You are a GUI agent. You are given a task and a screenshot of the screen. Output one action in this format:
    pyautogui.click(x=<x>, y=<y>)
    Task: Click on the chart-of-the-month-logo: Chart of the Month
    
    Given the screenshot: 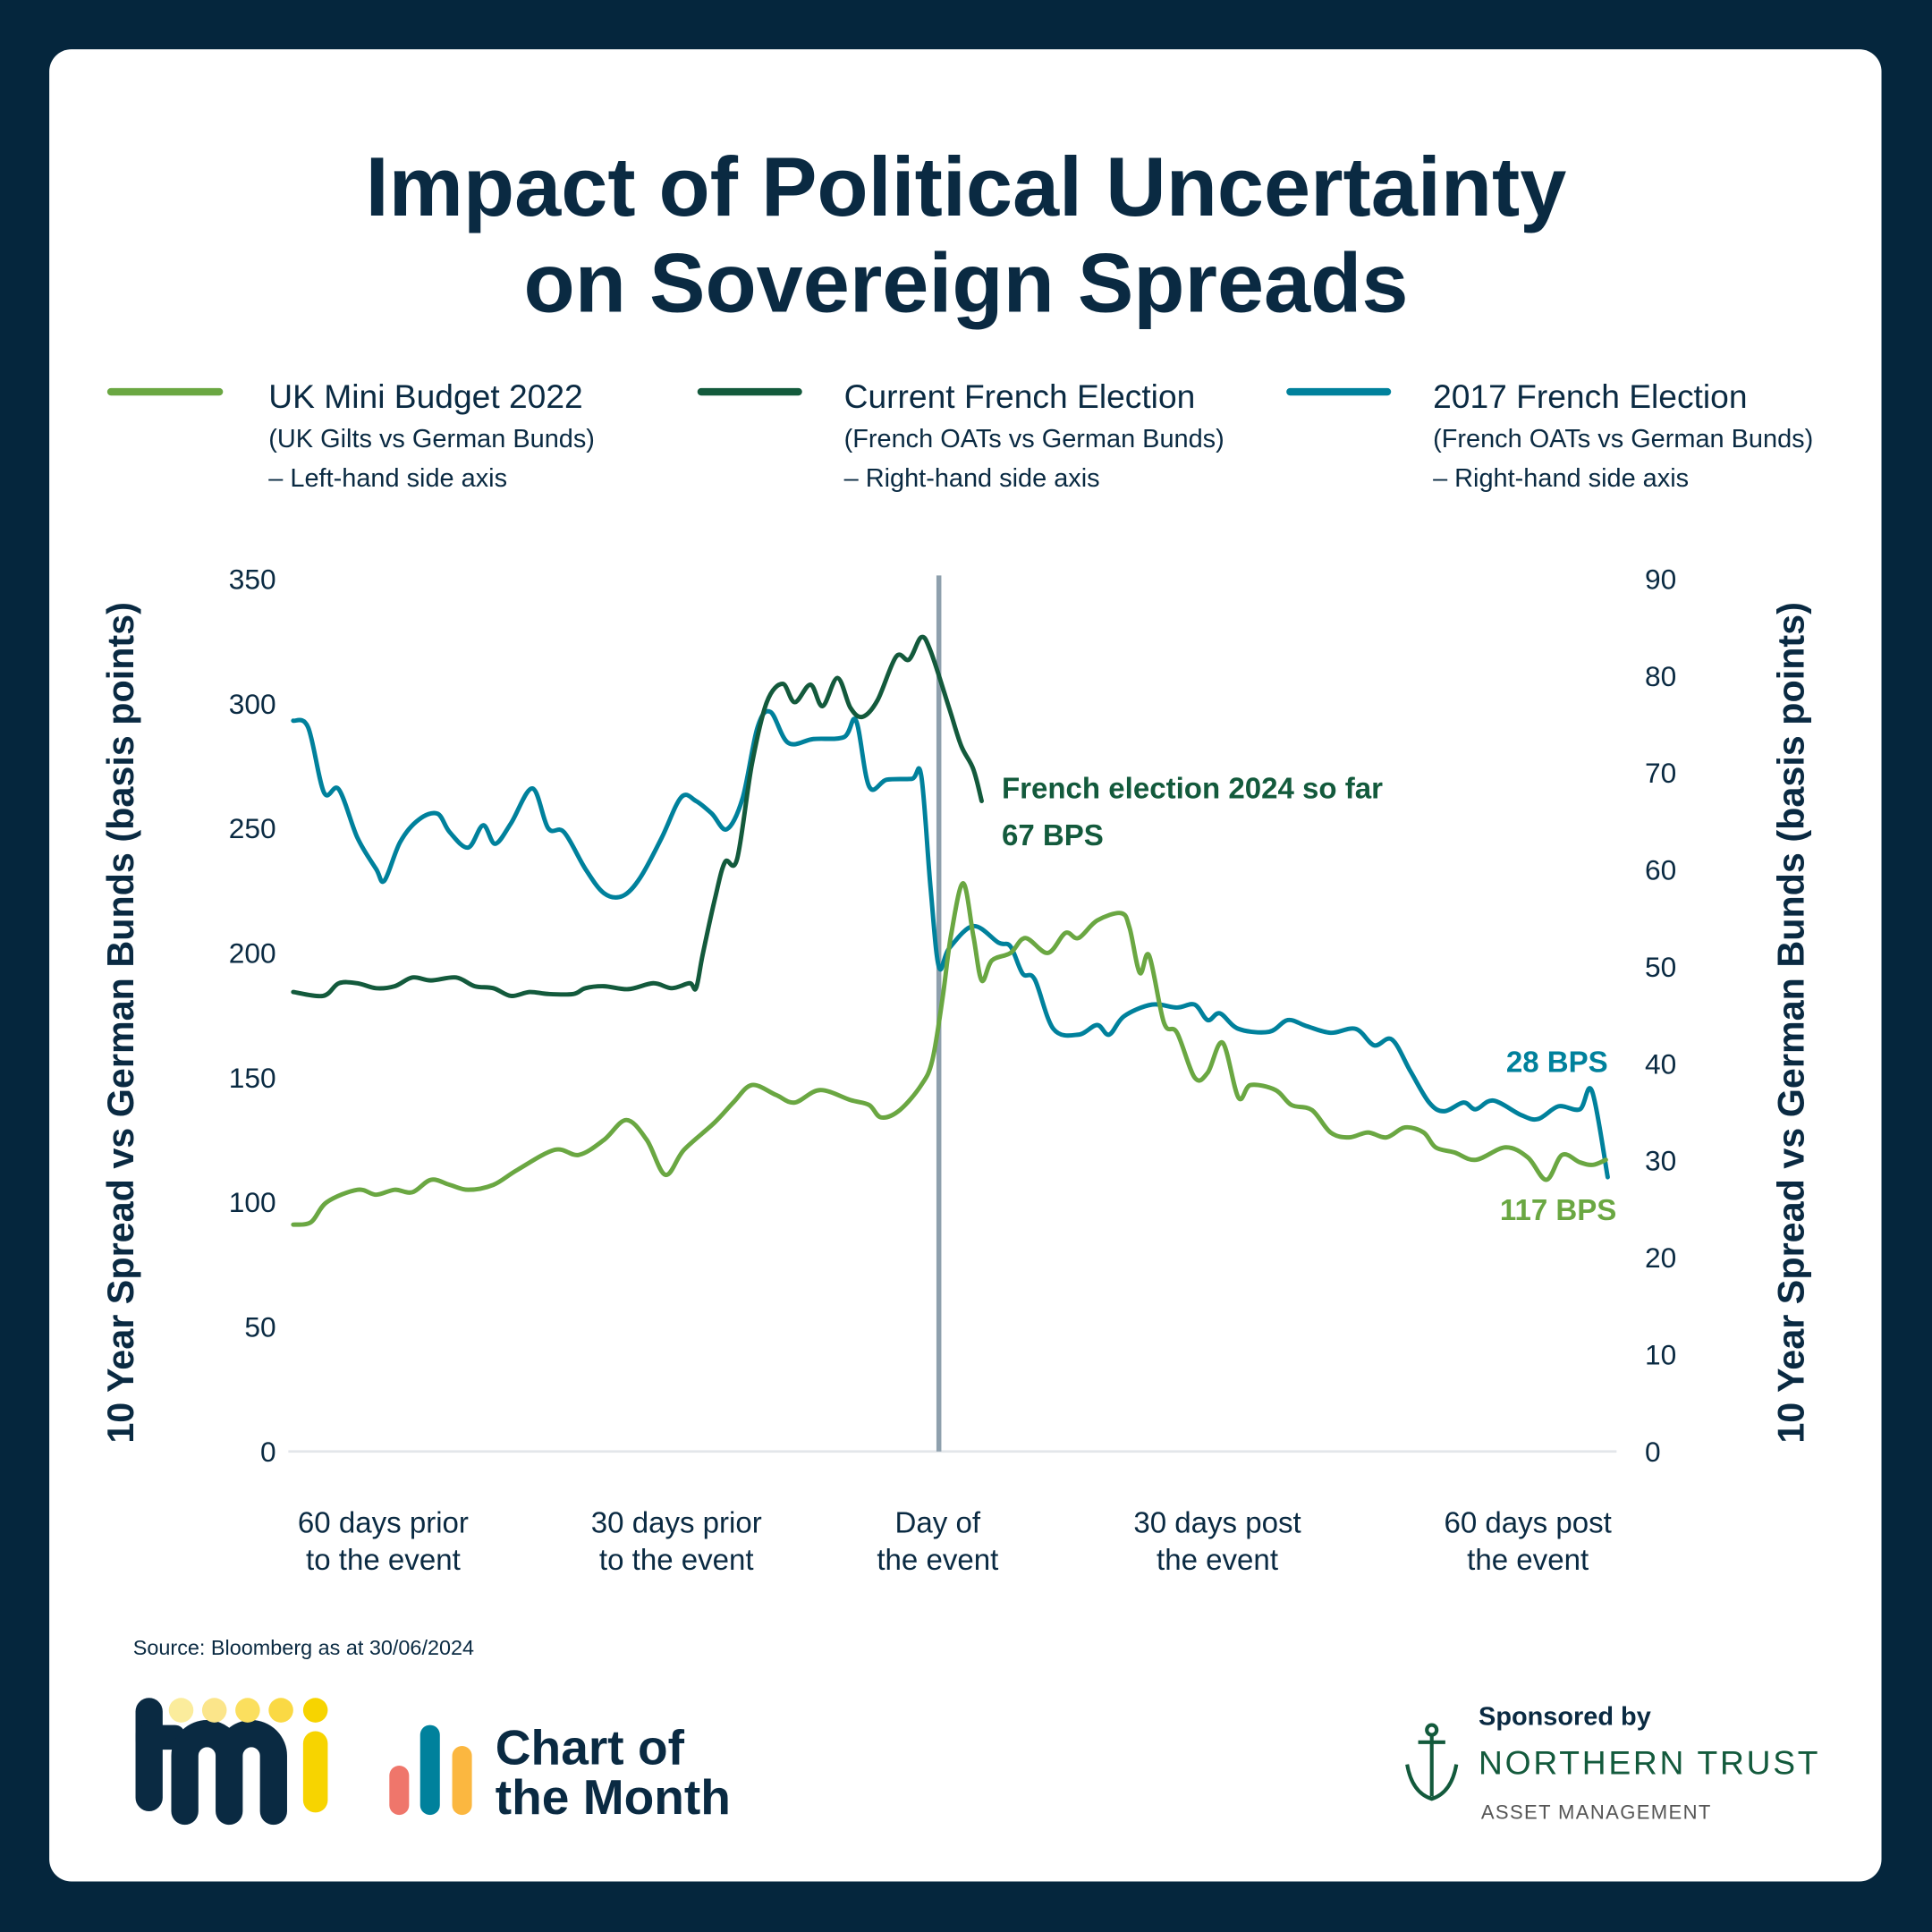 What is the action you would take?
    pyautogui.click(x=560, y=1772)
    